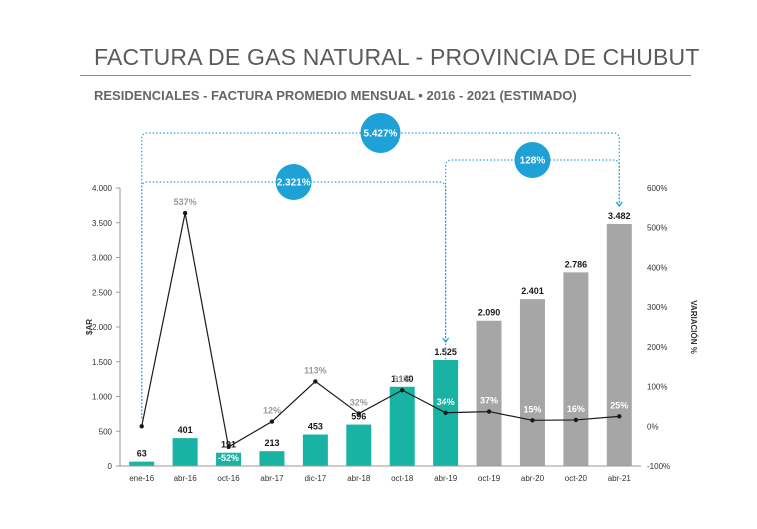 Image resolution: width=757 pixels, height=529 pixels. Describe the element at coordinates (358, 417) in the screenshot. I see `bar-value-label: 596` at that location.